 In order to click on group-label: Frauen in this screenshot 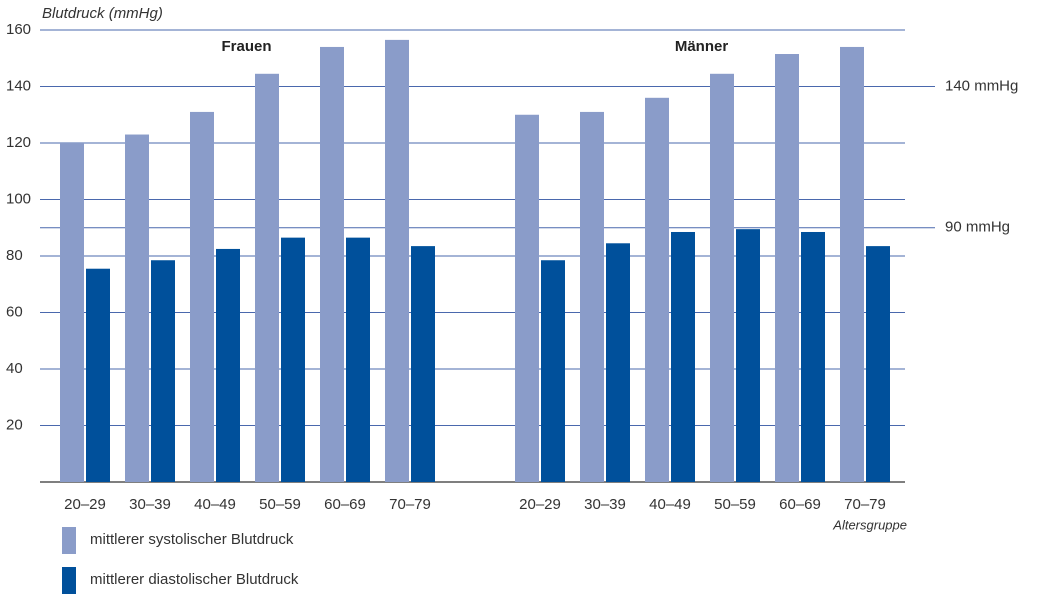, I will do `click(246, 46)`.